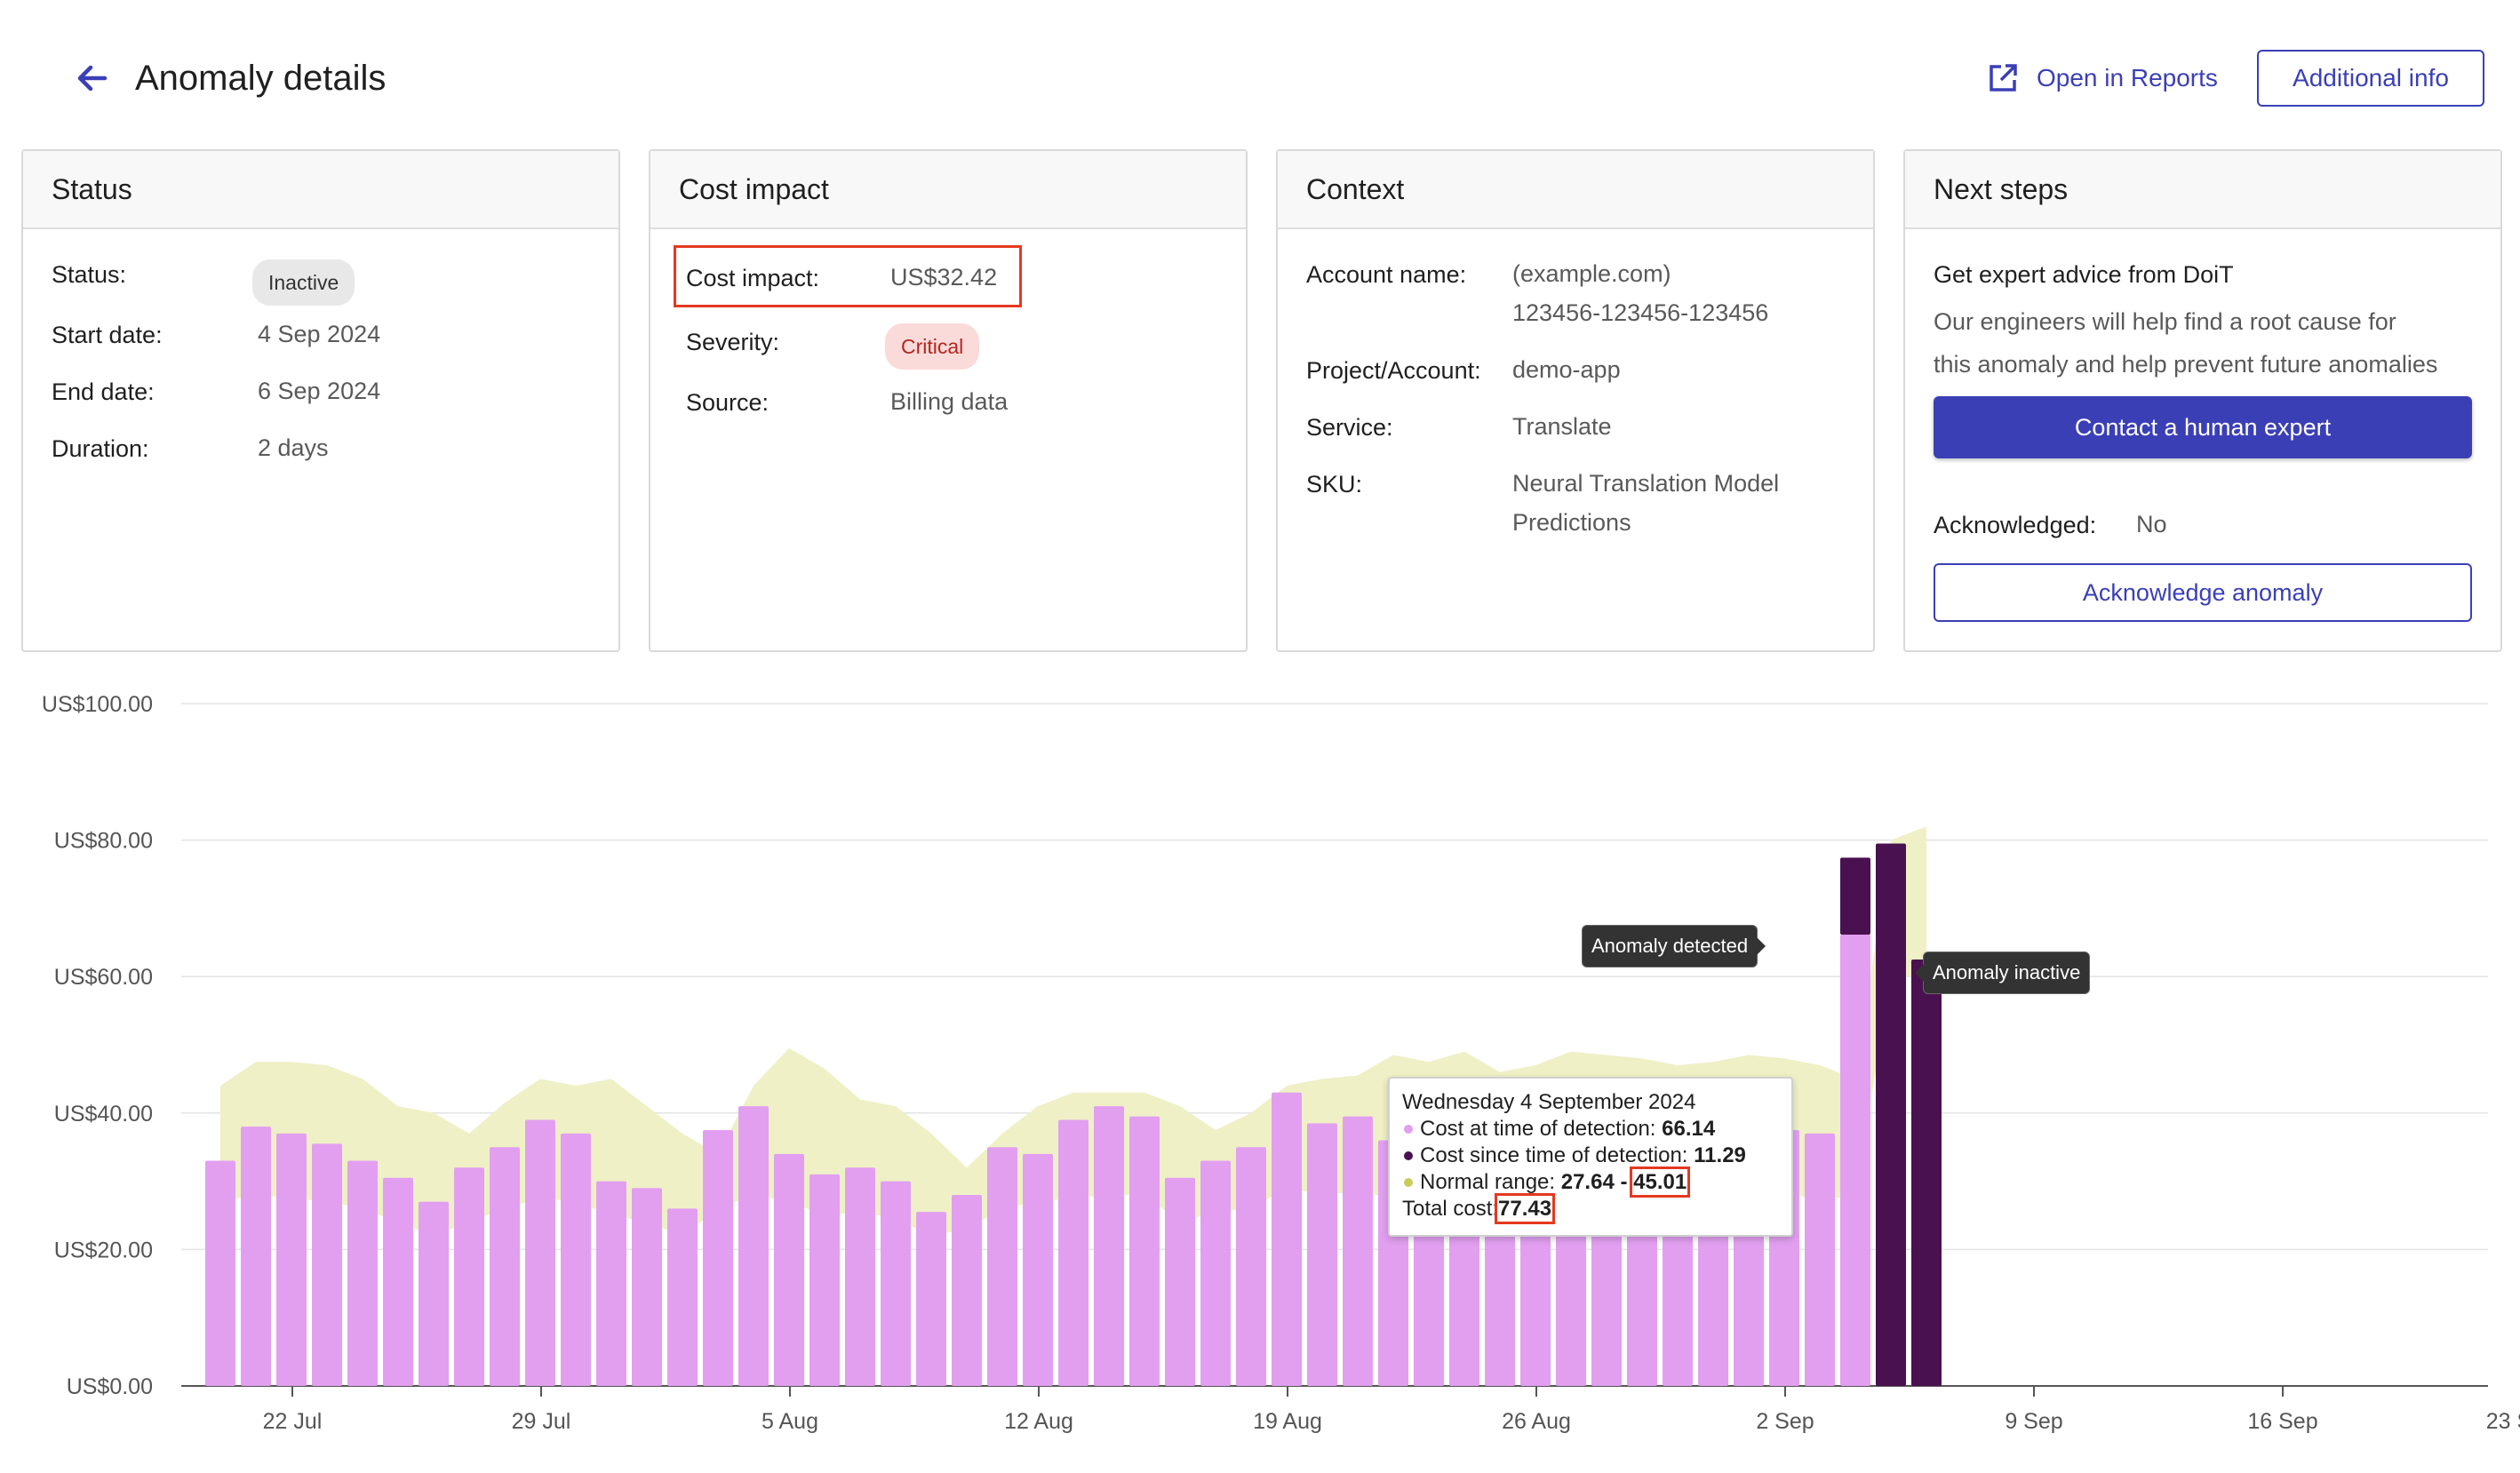  Describe the element at coordinates (948, 190) in the screenshot. I see `cost-impact-card-title: Cost impact` at that location.